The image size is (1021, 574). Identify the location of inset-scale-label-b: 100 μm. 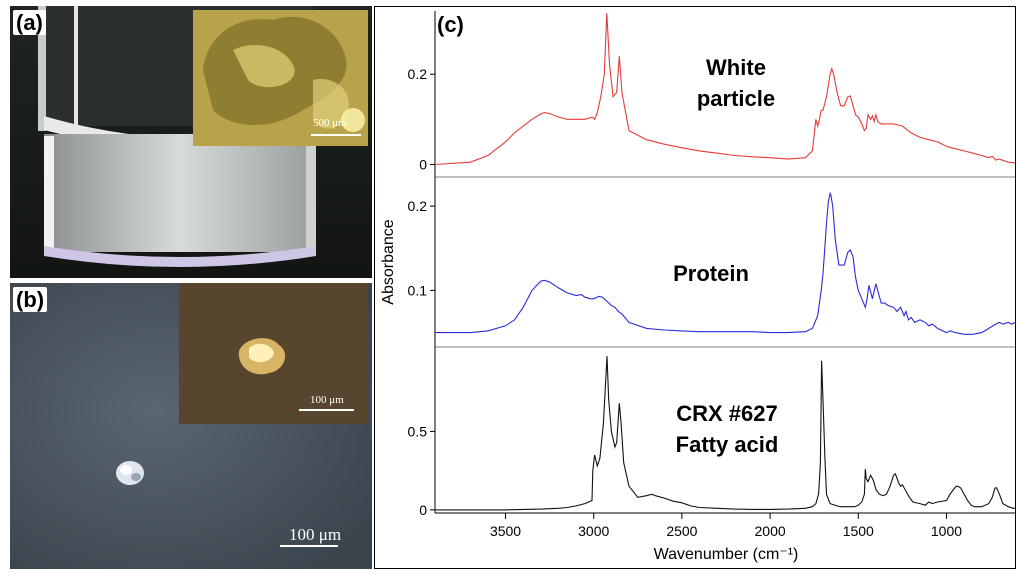
(327, 400).